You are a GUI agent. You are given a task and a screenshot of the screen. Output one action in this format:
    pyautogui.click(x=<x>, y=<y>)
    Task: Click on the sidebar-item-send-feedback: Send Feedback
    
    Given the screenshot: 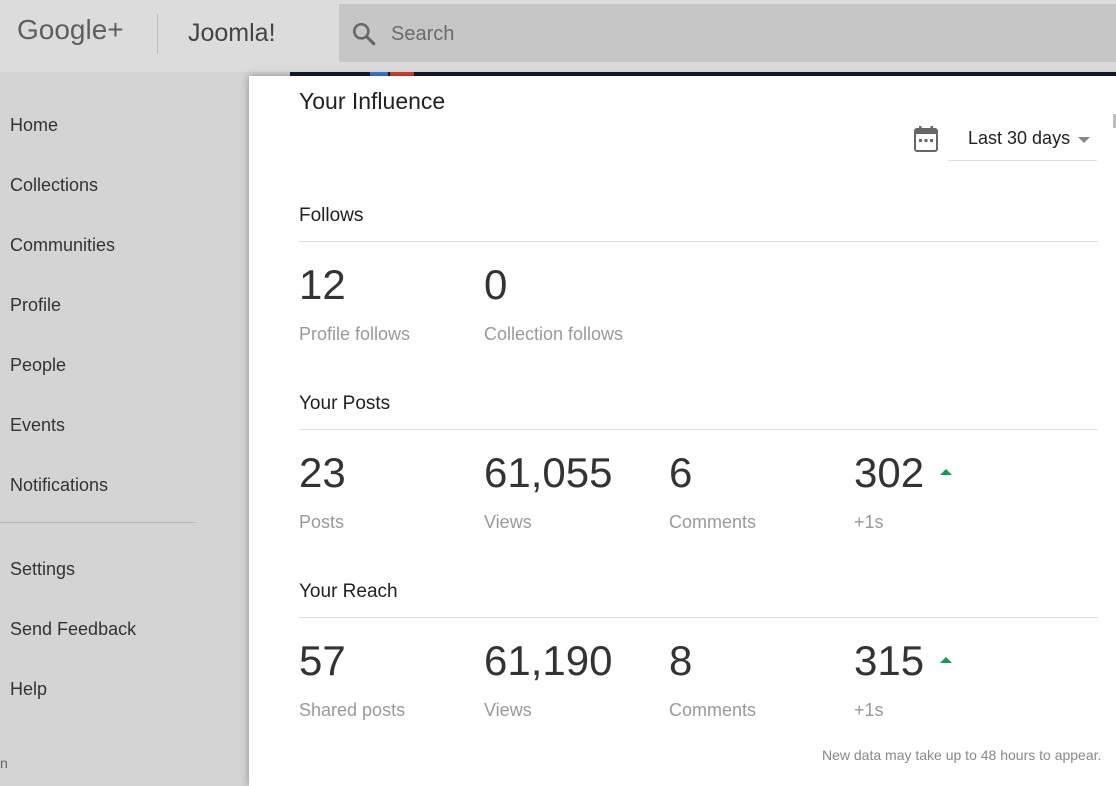 What is the action you would take?
    pyautogui.click(x=73, y=629)
    